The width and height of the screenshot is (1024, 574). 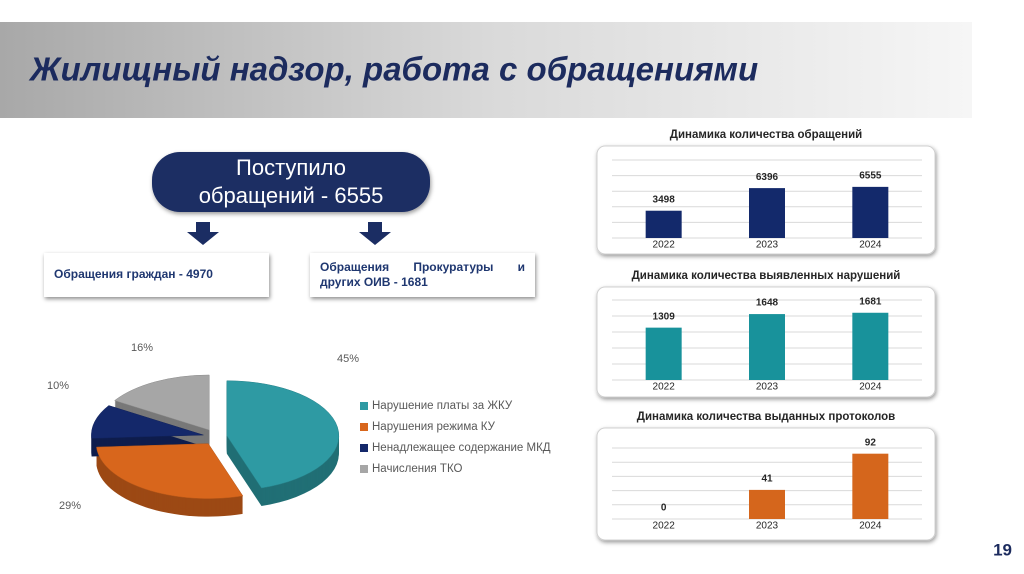 I want to click on legend-label: Нарушения режима КУ, so click(x=434, y=427).